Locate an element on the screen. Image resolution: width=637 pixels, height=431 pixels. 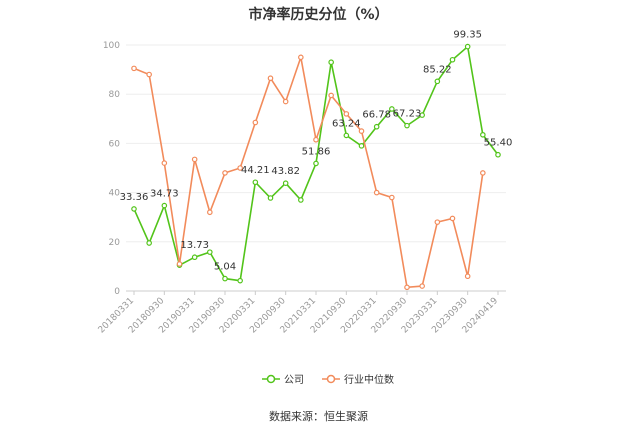
data-label: 63.24 is located at coordinates (346, 123).